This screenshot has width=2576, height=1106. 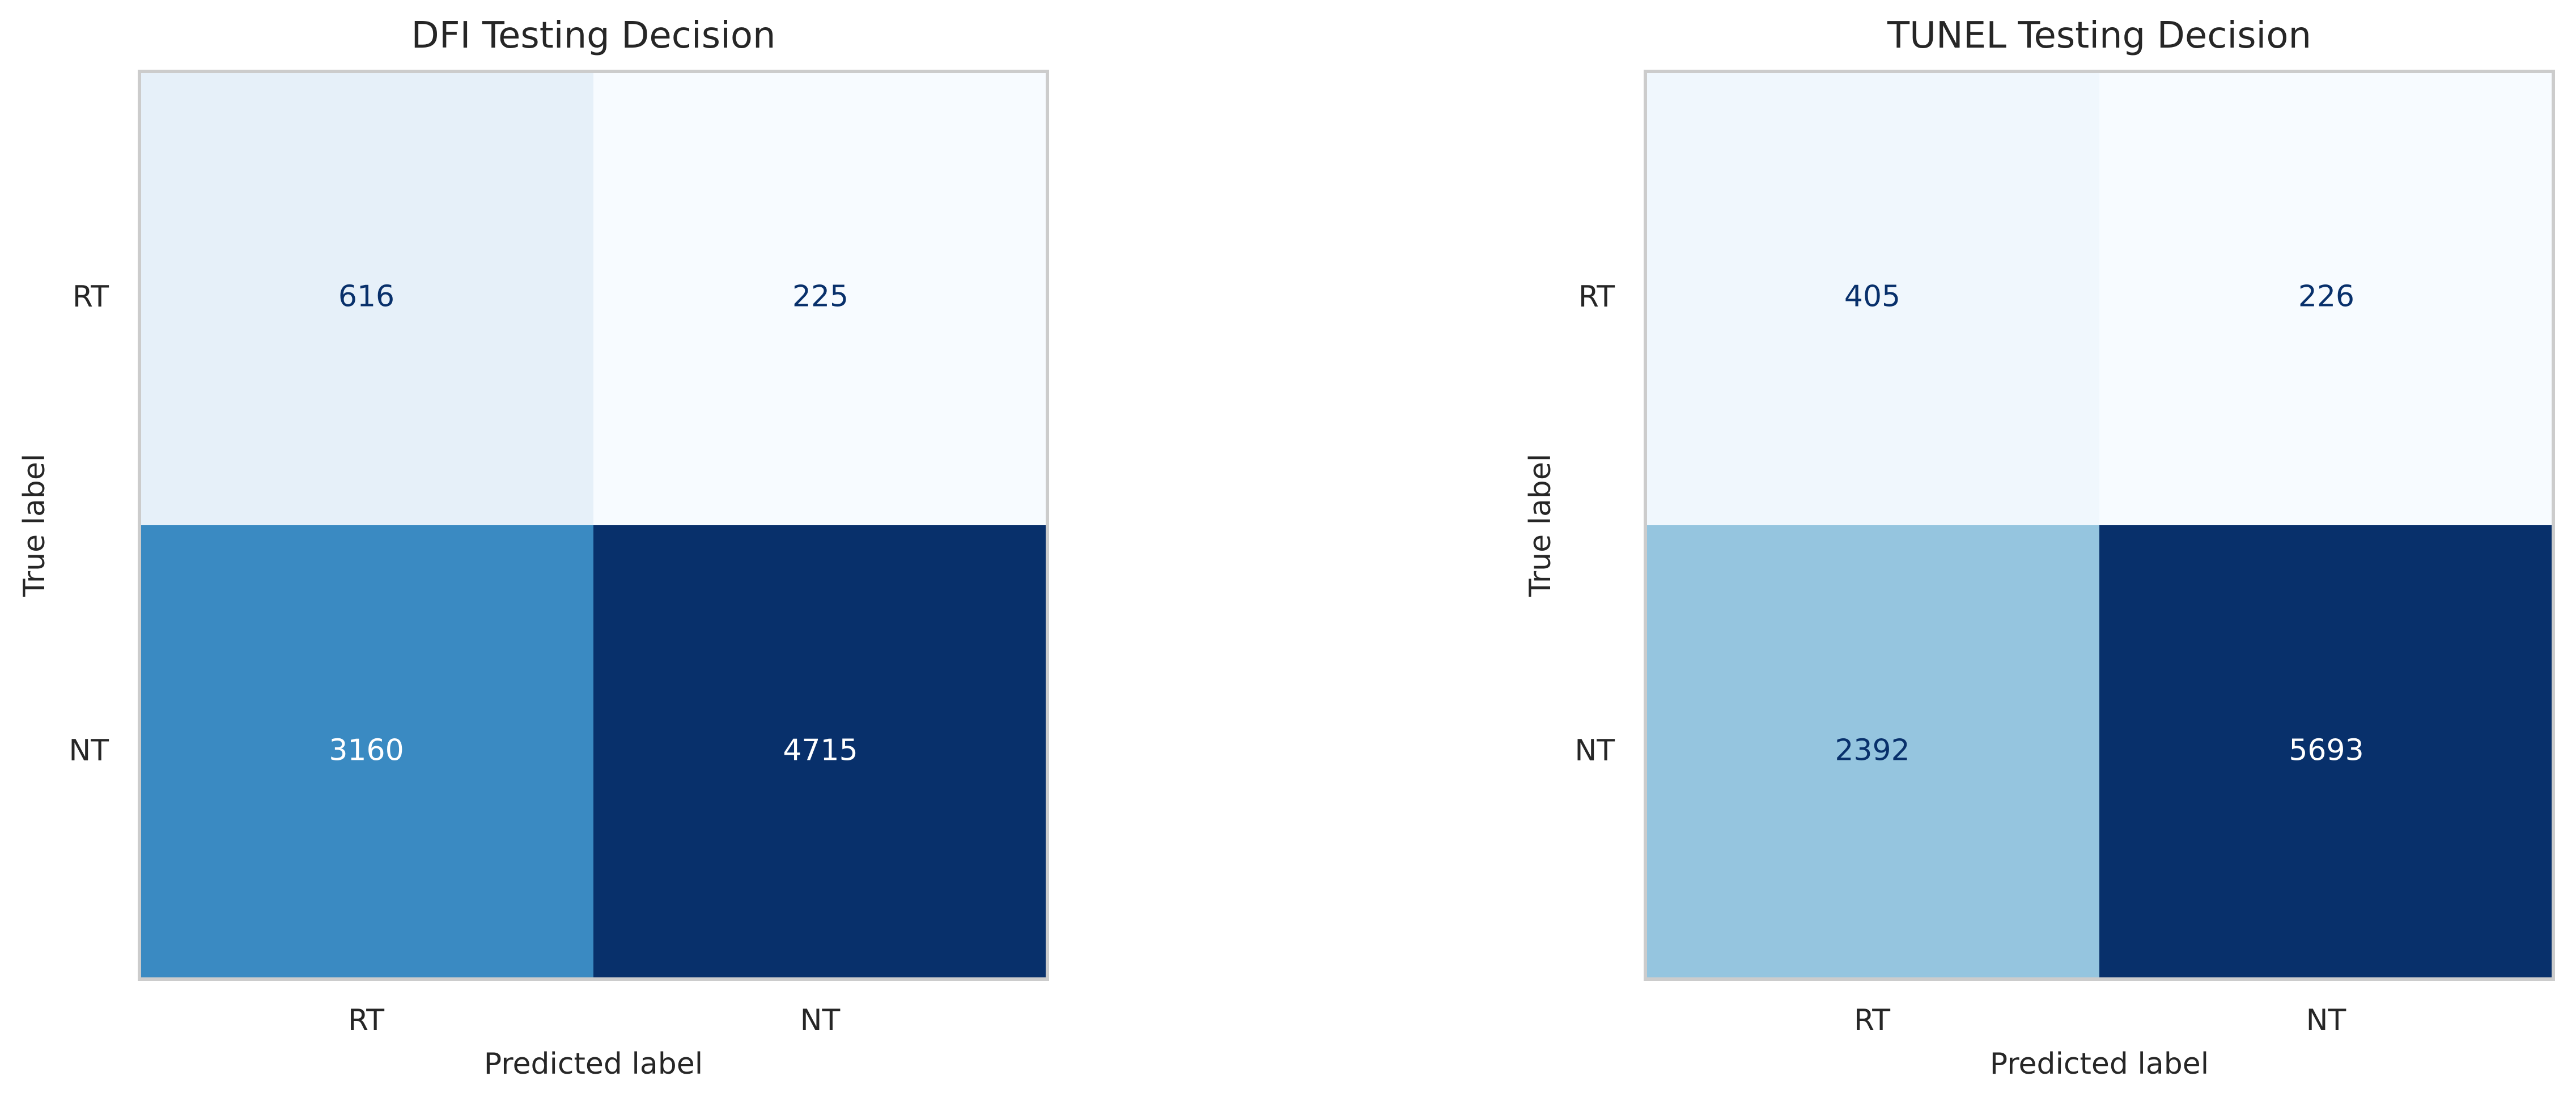 What do you see at coordinates (593, 36) in the screenshot?
I see `chart-title: DFI Testing Decision` at bounding box center [593, 36].